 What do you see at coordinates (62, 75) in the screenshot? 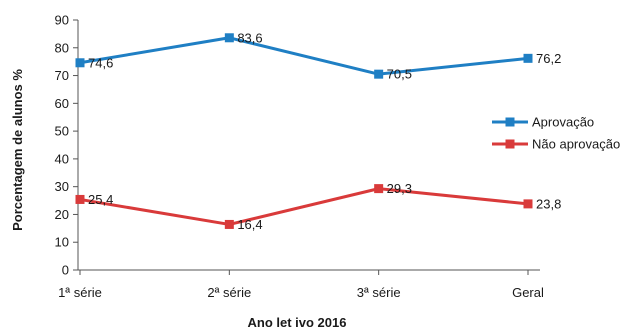
I see `y-tick-label: 70` at bounding box center [62, 75].